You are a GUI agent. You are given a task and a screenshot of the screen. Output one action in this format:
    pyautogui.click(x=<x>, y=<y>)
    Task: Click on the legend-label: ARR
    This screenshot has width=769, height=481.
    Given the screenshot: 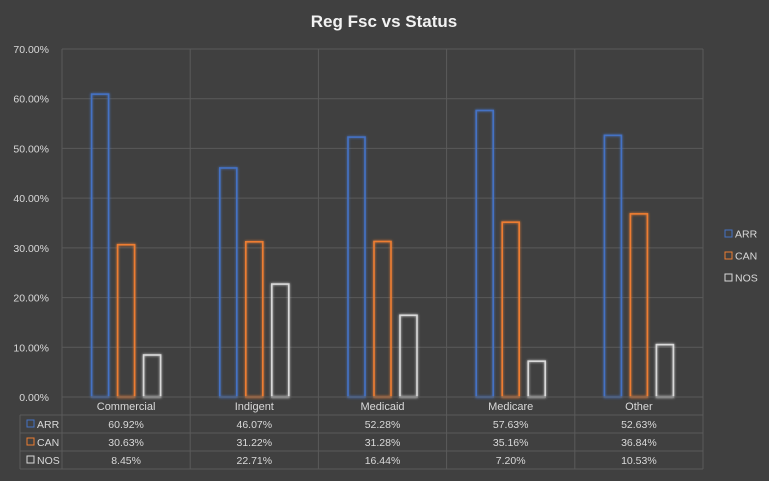 What is the action you would take?
    pyautogui.click(x=746, y=235)
    